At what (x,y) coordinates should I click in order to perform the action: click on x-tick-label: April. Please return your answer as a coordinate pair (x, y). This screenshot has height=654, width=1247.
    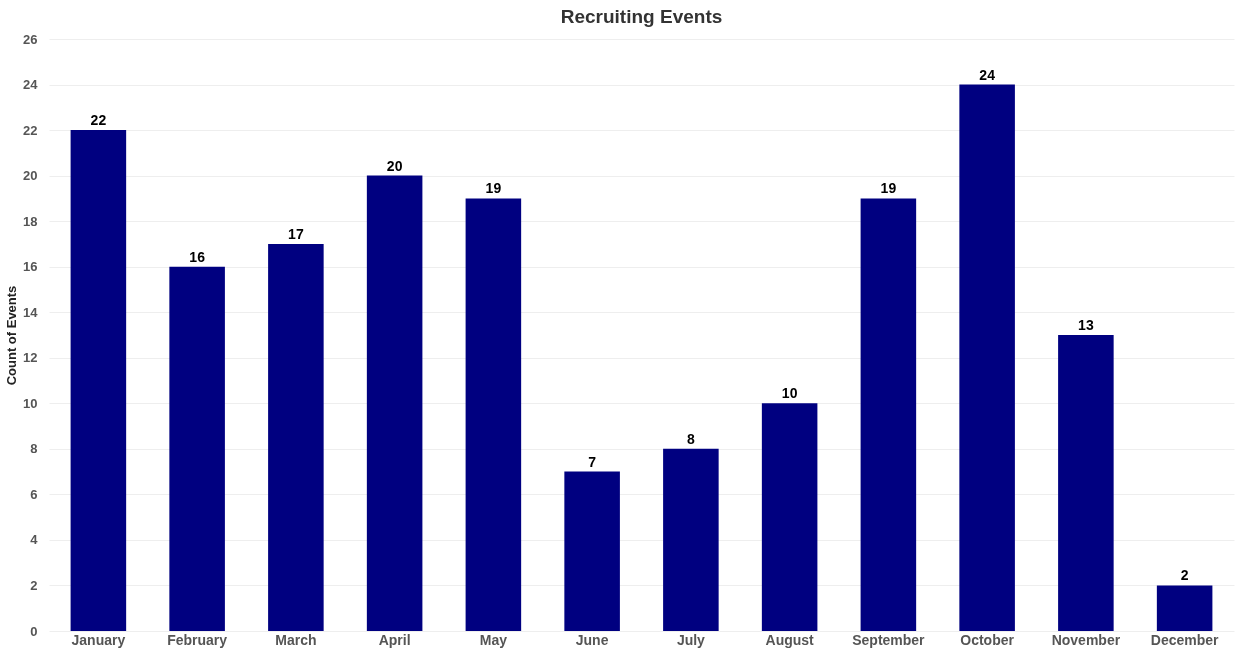
    Looking at the image, I should click on (394, 639).